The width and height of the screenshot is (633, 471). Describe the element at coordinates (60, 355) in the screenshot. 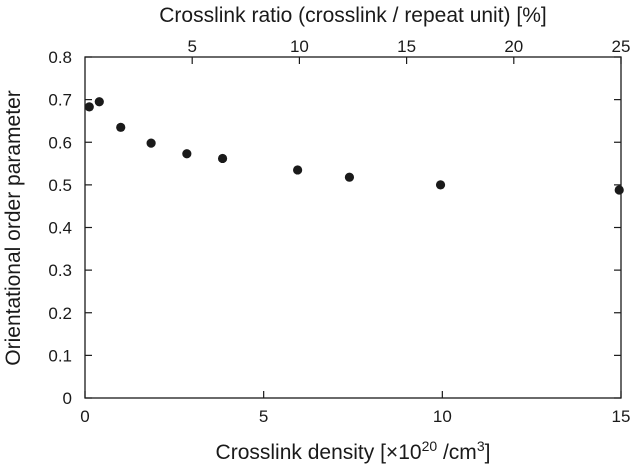

I see `y-tick-label: 0.1` at that location.